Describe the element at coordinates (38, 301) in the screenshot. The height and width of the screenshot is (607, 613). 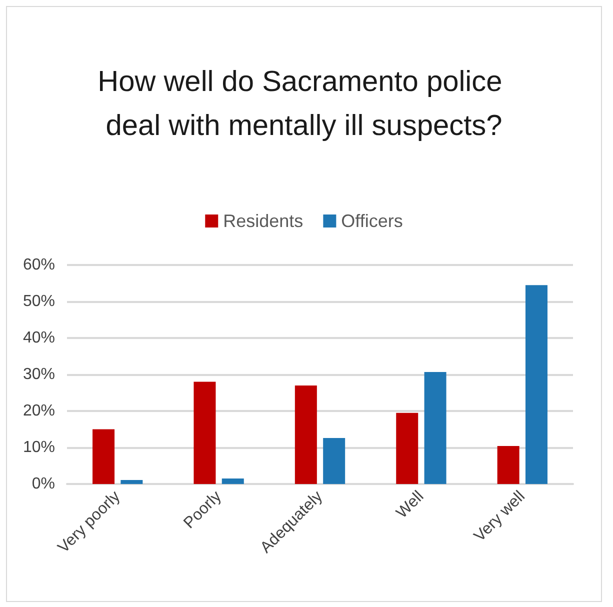
I see `y-tick-label: 50%` at that location.